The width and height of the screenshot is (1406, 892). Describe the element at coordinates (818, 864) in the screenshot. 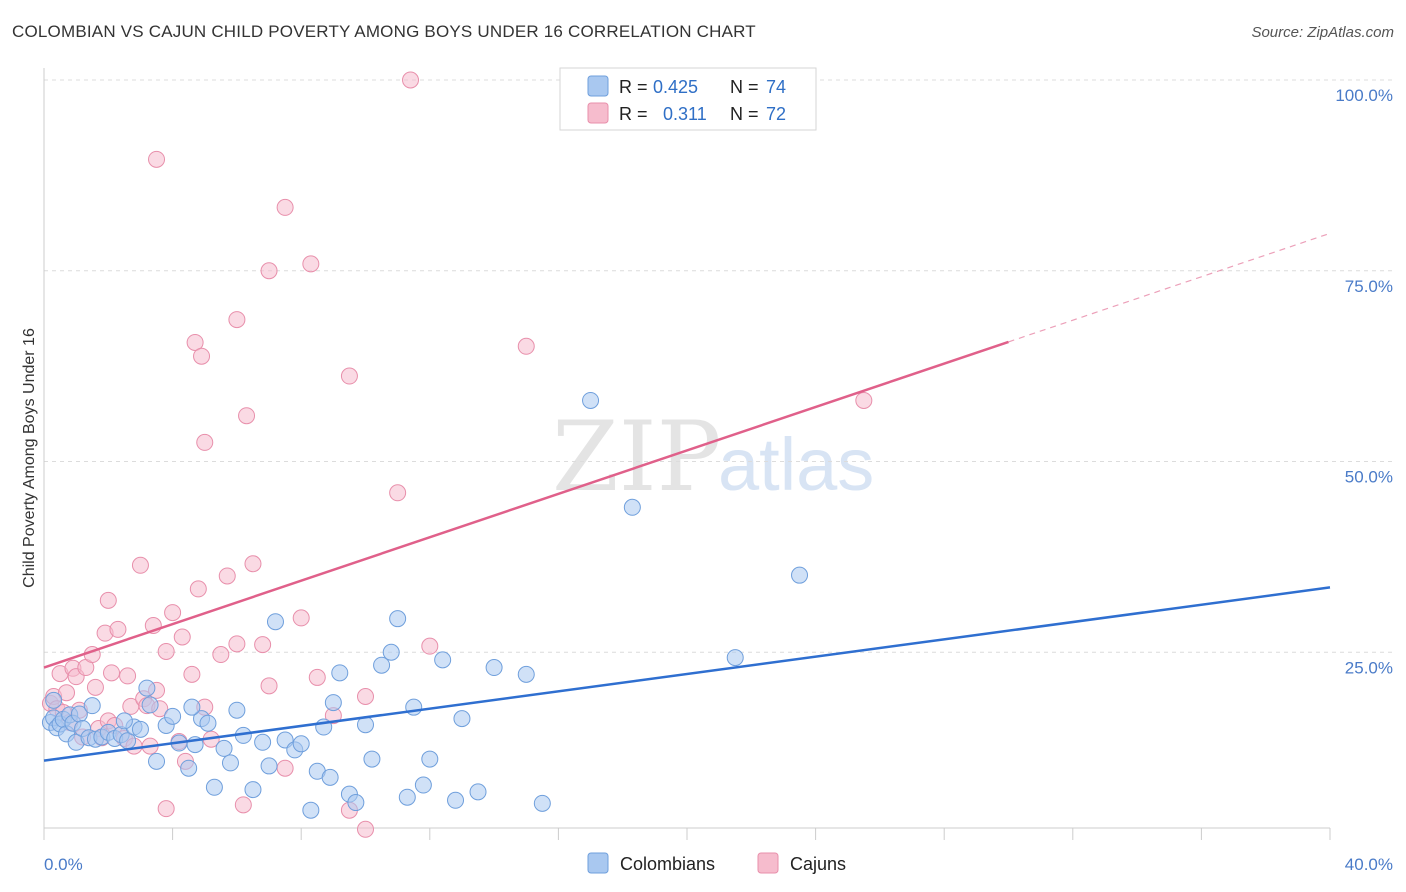

I see `legend-bottom-label-cajuns: Cajuns` at that location.